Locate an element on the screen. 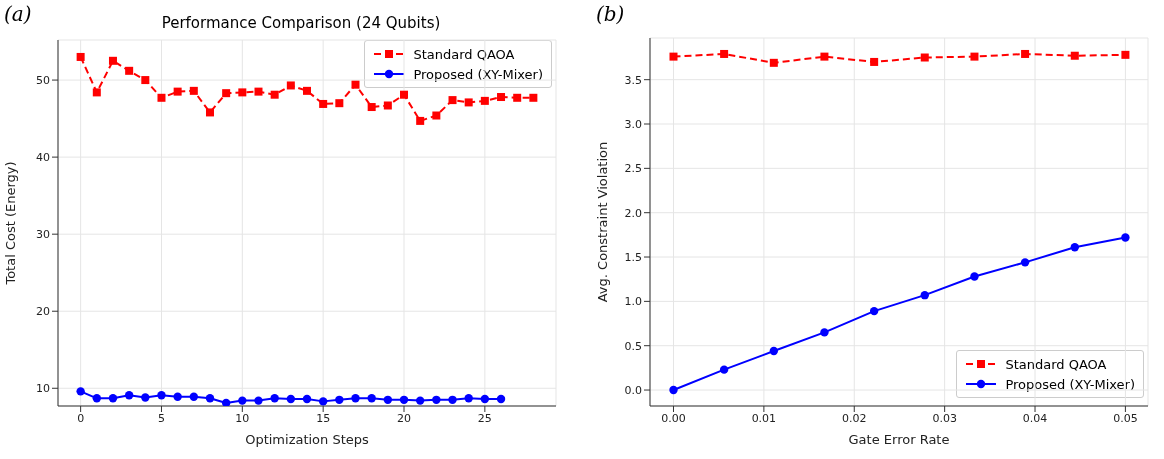 The width and height of the screenshot is (1164, 459). x-tick-label: 20 is located at coordinates (404, 418).